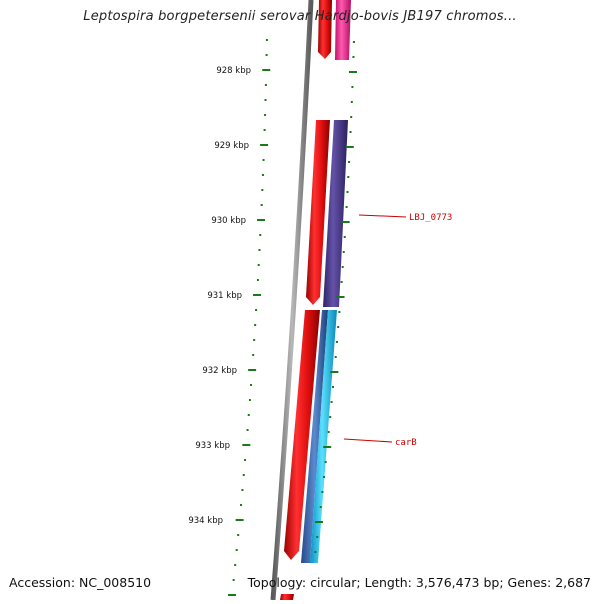 The width and height of the screenshot is (600, 604). What do you see at coordinates (233, 71) in the screenshot?
I see `ruler-label-928: 928 kbp` at bounding box center [233, 71].